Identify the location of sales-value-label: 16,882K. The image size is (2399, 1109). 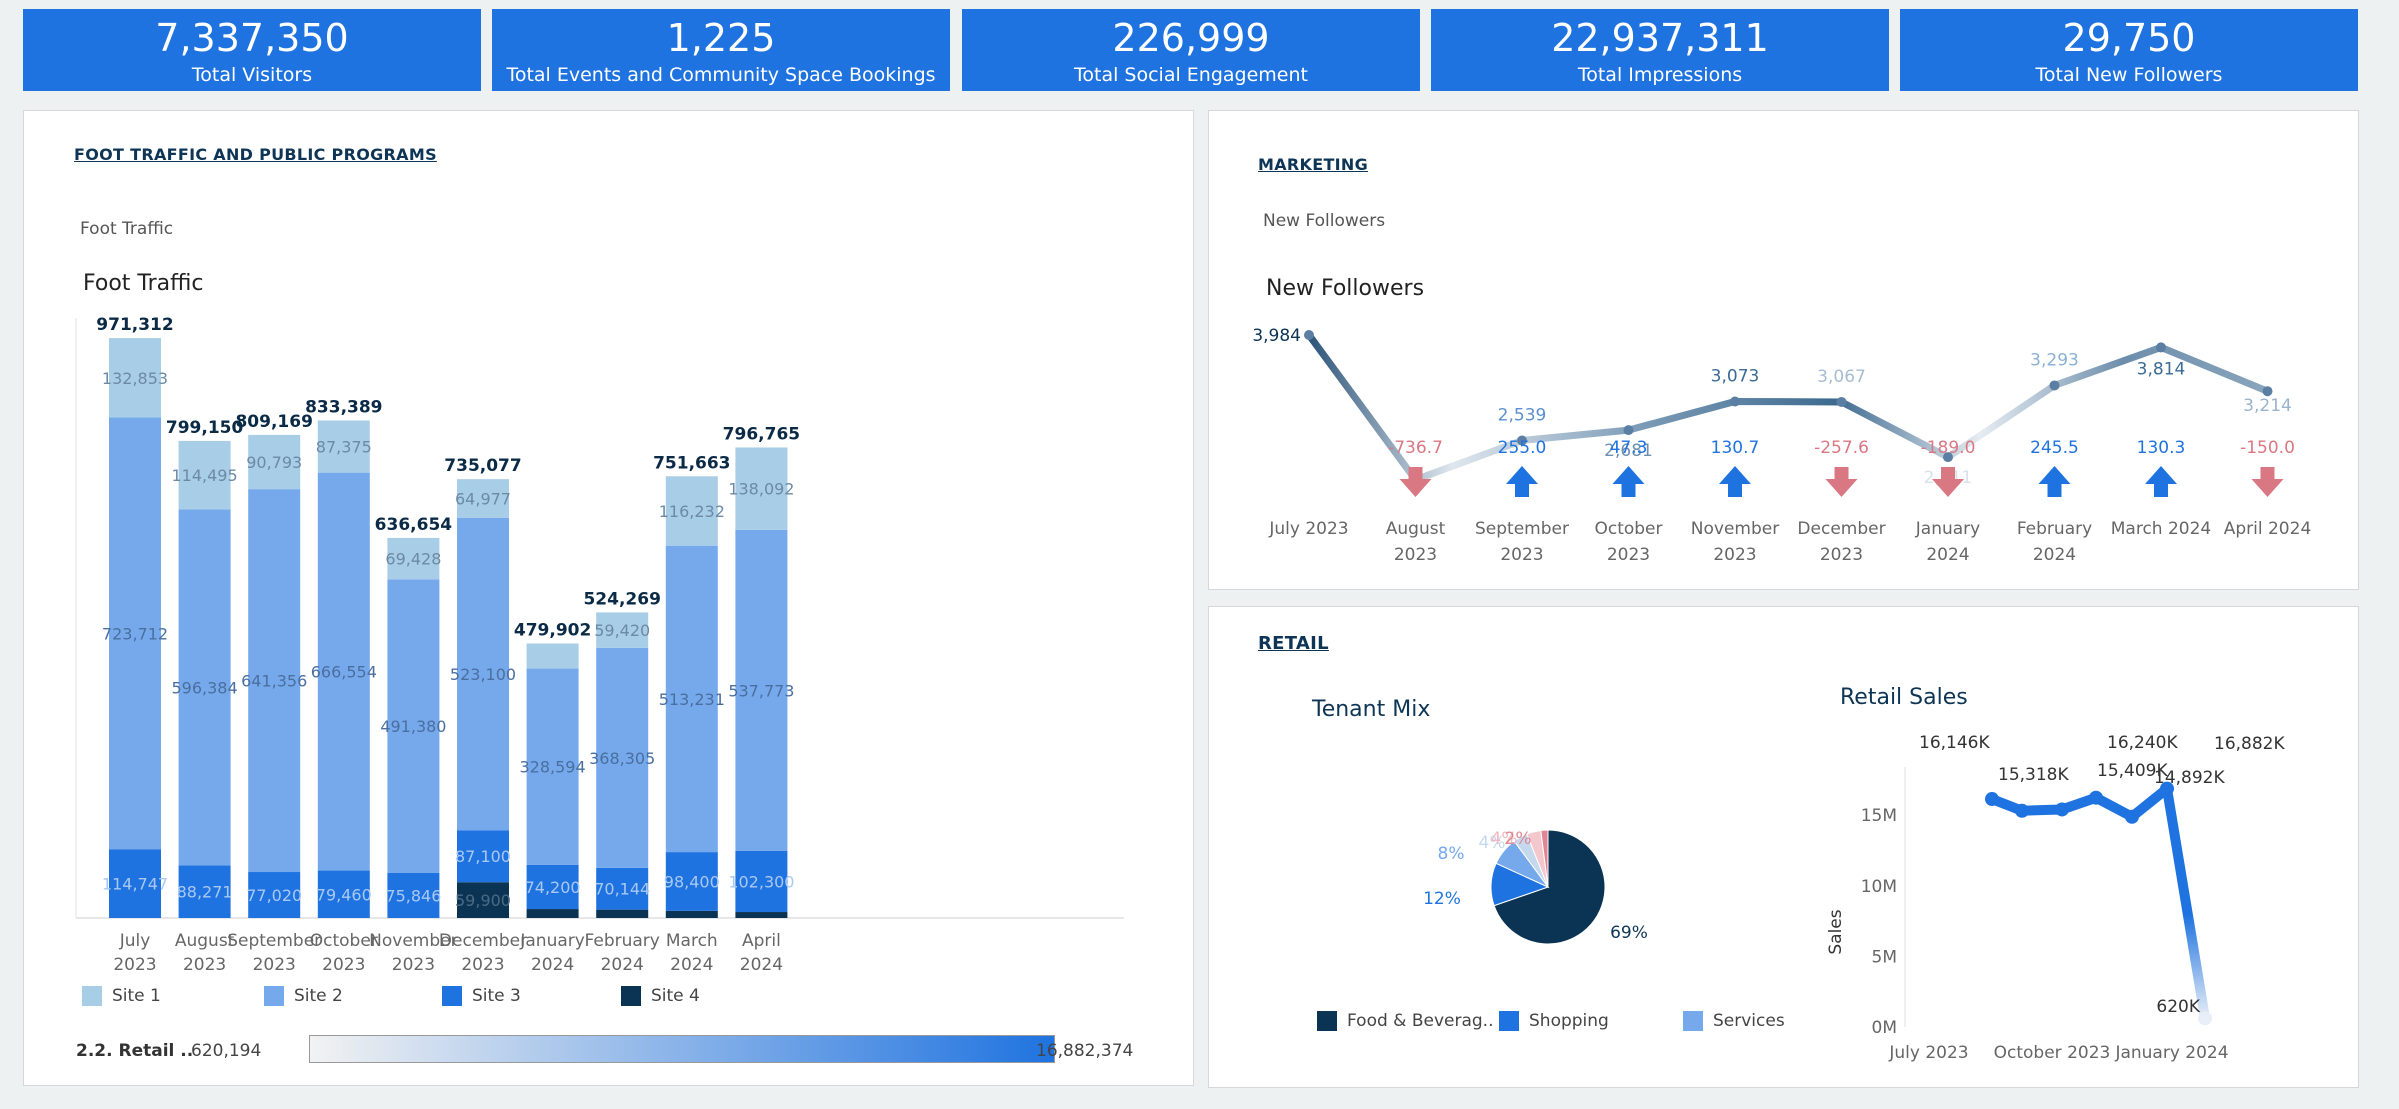
(2249, 744).